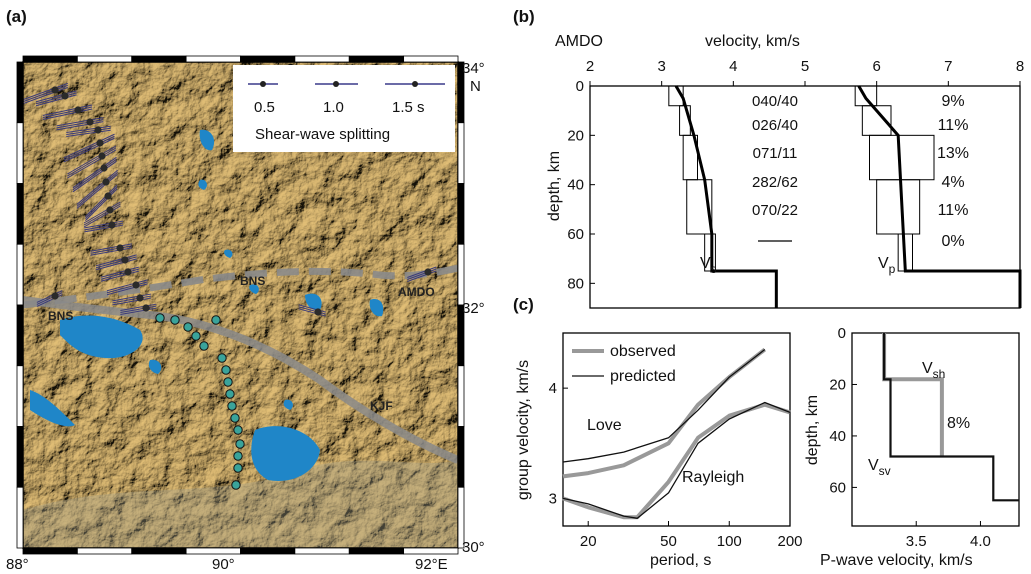 The image size is (1031, 574). I want to click on panel-c-left-curves, so click(676, 433).